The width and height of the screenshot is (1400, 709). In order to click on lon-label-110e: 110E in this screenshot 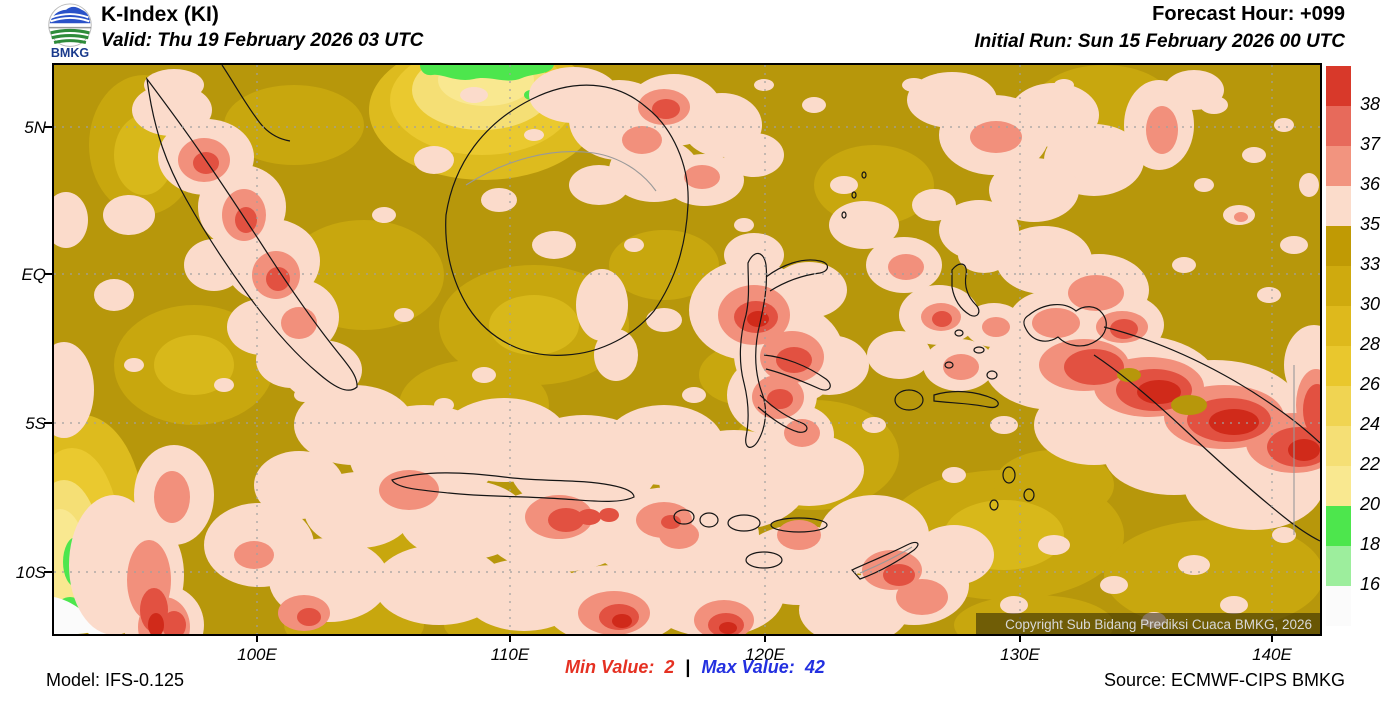, I will do `click(510, 654)`.